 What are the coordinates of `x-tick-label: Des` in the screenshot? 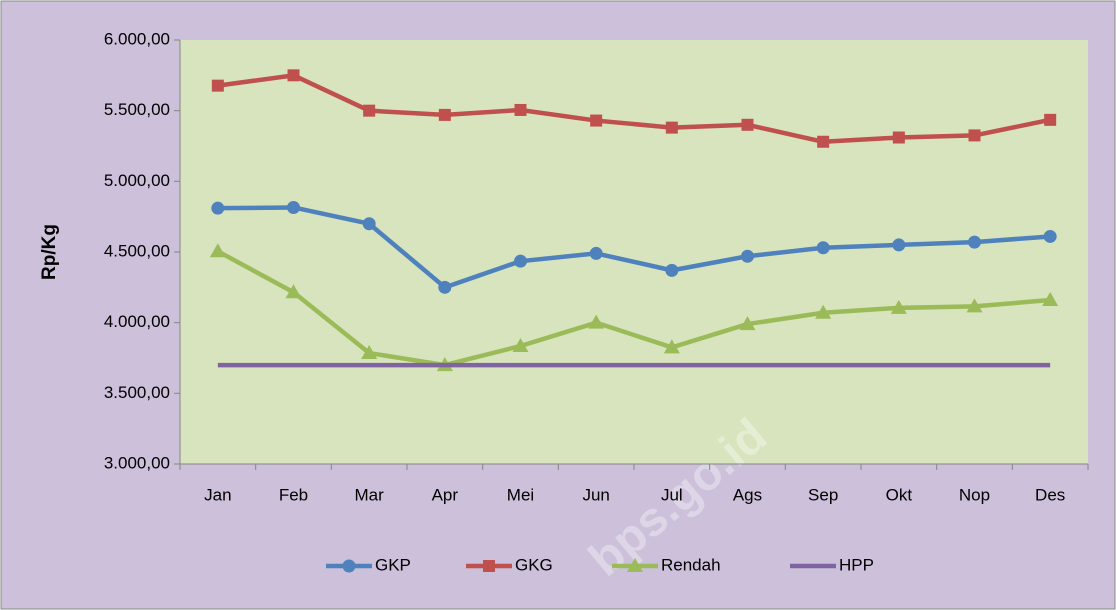 It's located at (1050, 494).